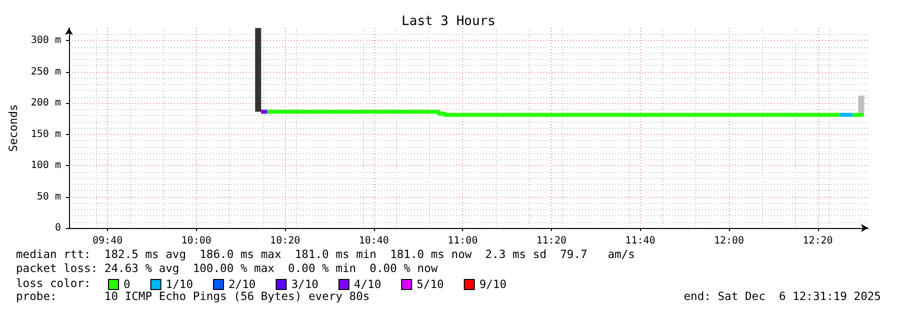  I want to click on legend-label: 4/10, so click(368, 284).